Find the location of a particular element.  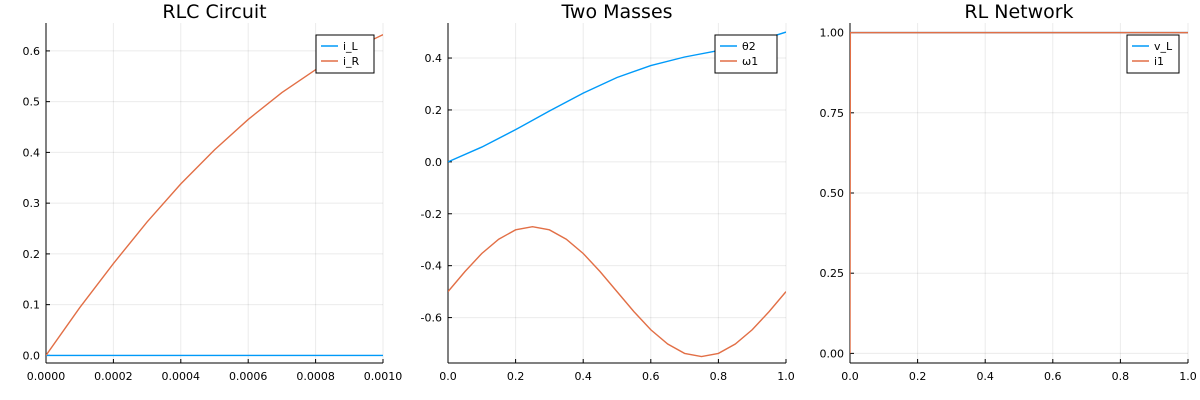

y-tick-label: 0.25 is located at coordinates (832, 273).